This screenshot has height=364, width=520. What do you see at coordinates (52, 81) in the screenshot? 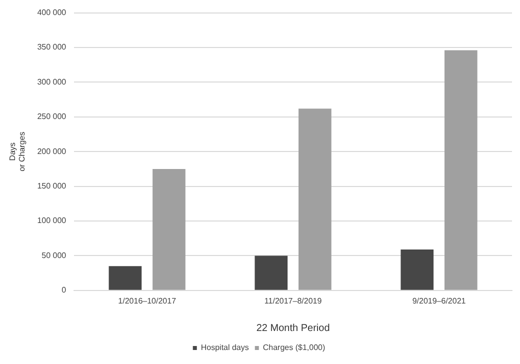
I see `y-tick-label: 300 000` at bounding box center [52, 81].